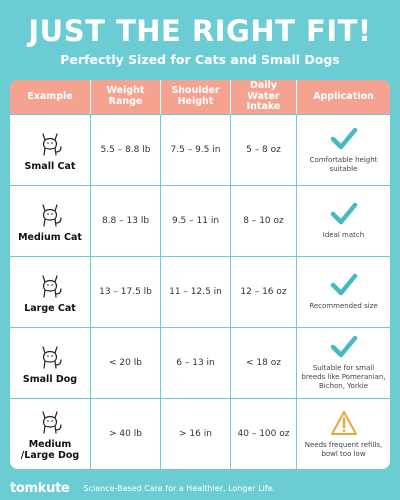 The height and width of the screenshot is (500, 400). What do you see at coordinates (263, 292) in the screenshot?
I see `value-cell: 12 – 16 oz` at bounding box center [263, 292].